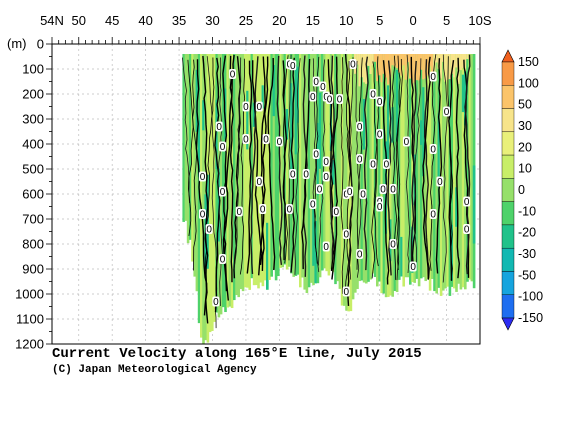 The image size is (570, 423). What do you see at coordinates (33, 69) in the screenshot?
I see `y-tick-label: 100` at bounding box center [33, 69].